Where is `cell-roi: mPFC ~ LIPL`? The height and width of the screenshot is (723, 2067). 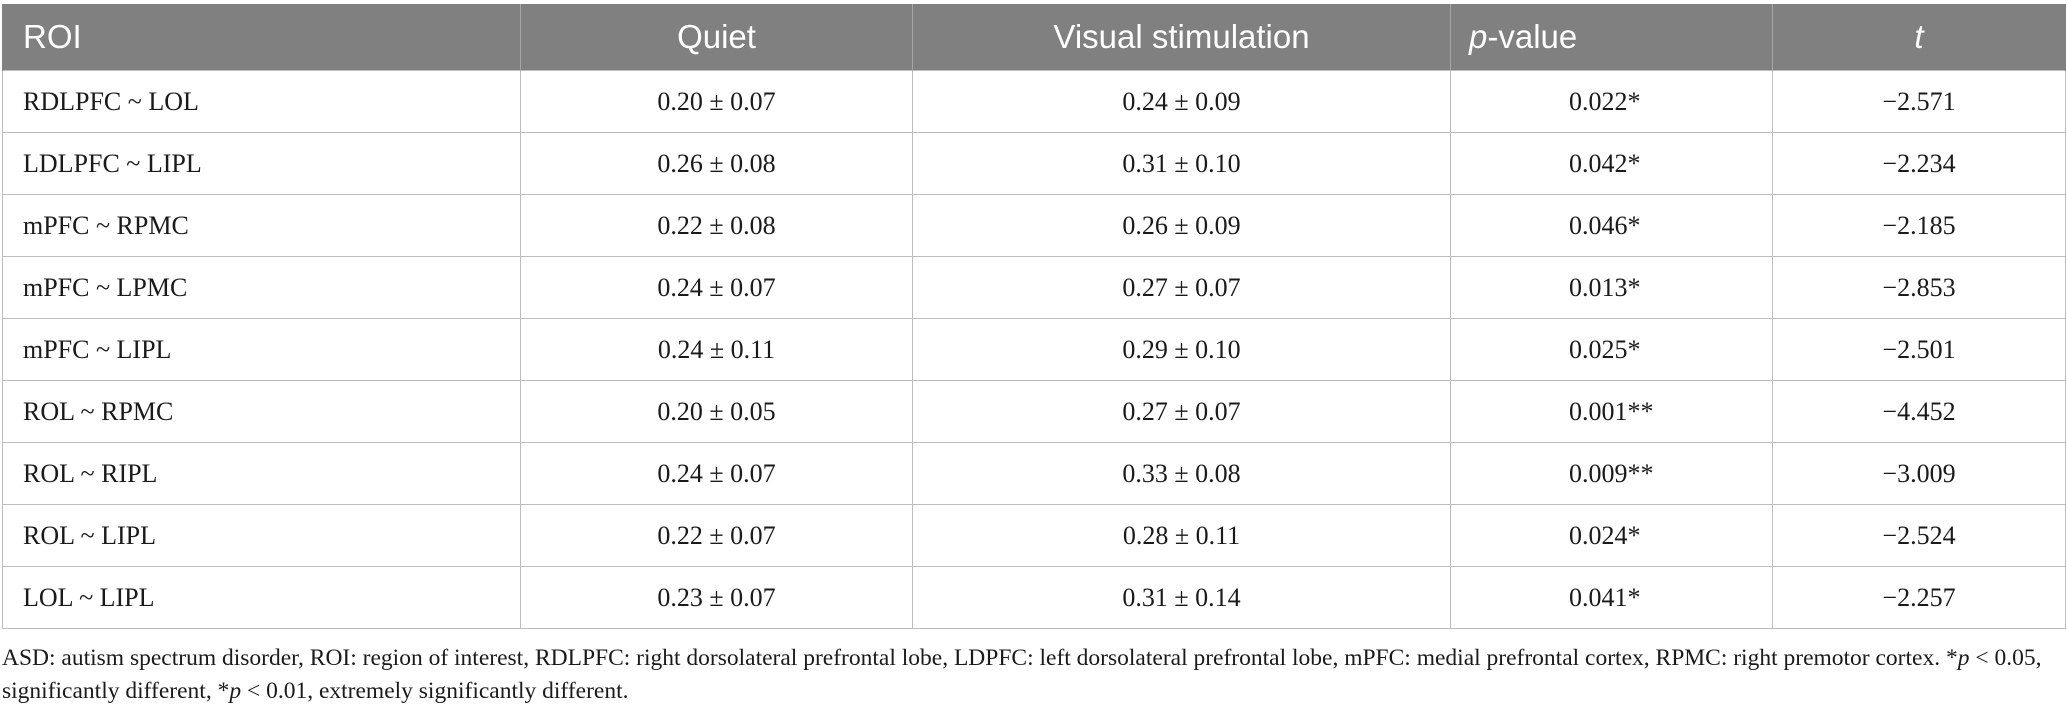 cell-roi: mPFC ~ LIPL is located at coordinates (261, 349).